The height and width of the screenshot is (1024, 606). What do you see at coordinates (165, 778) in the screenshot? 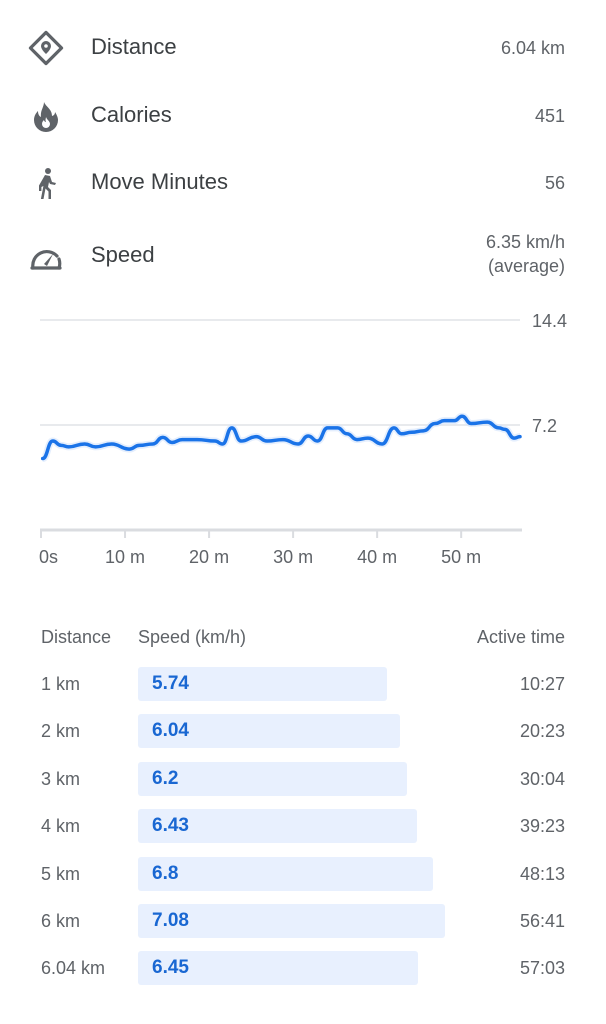
I see `split-speed: 6.2` at bounding box center [165, 778].